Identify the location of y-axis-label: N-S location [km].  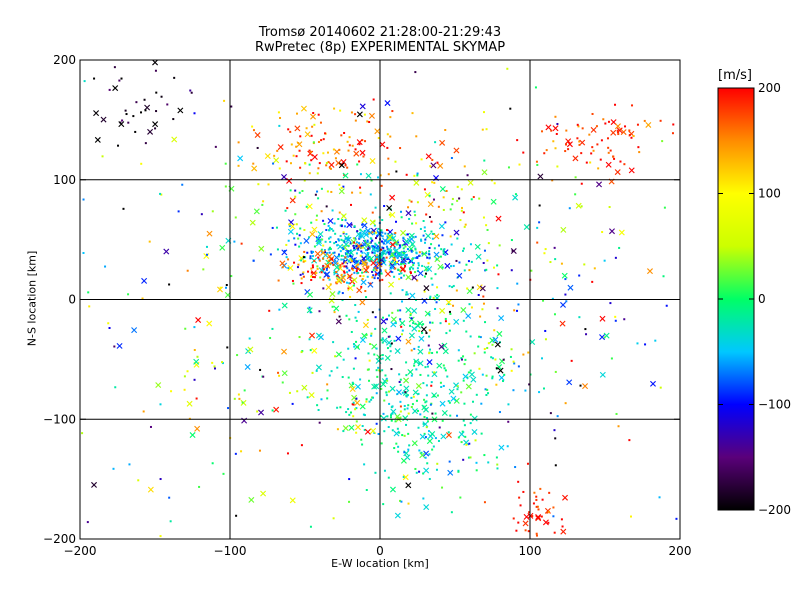
(32, 298).